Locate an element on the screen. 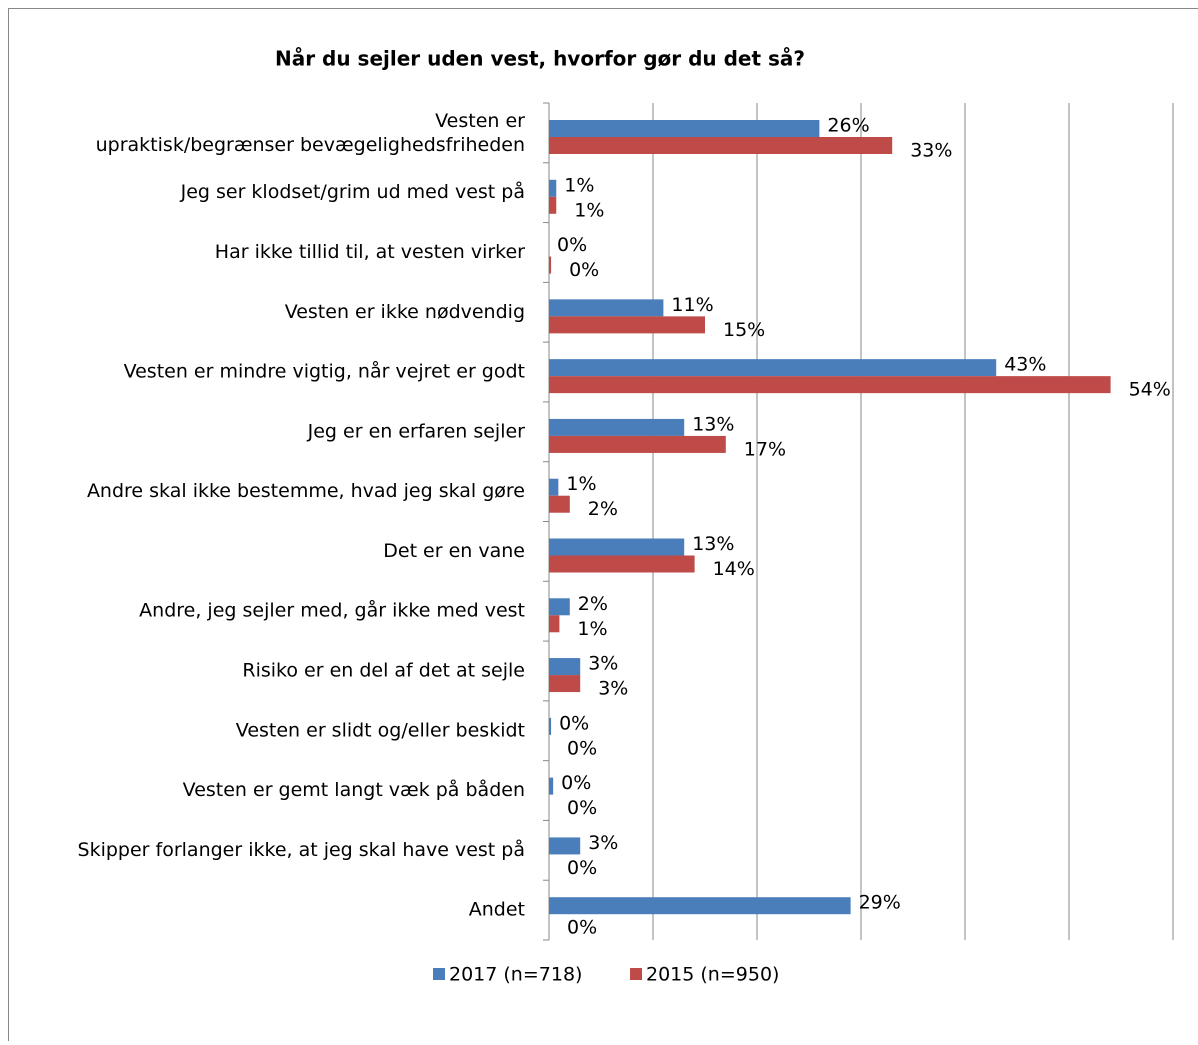 The width and height of the screenshot is (1198, 1045). y-tick-label: Andre, jeg sejler med, går ikke med vest is located at coordinates (332, 610).